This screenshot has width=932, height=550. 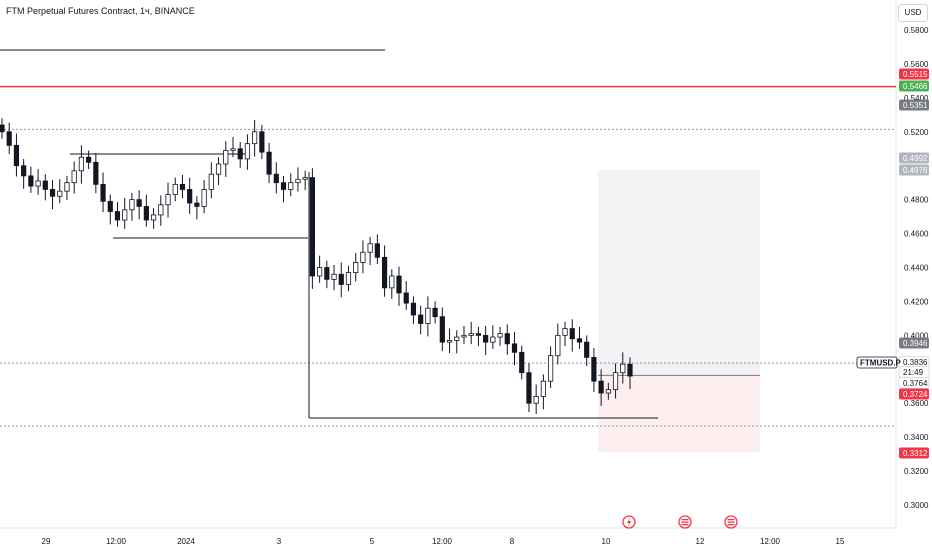 I want to click on price-tick-label: 0.3200, so click(x=916, y=471).